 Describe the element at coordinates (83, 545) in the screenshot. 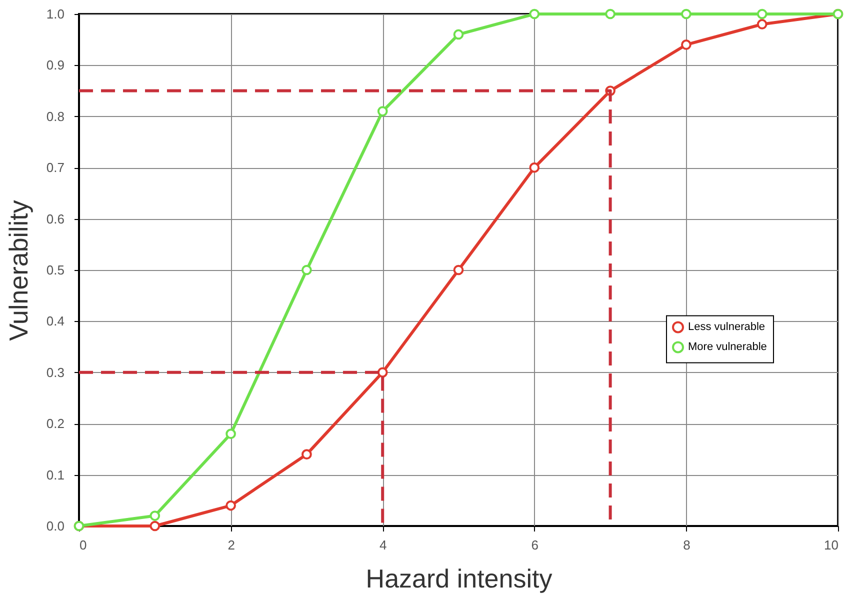

I see `x-tick-label: 0` at that location.